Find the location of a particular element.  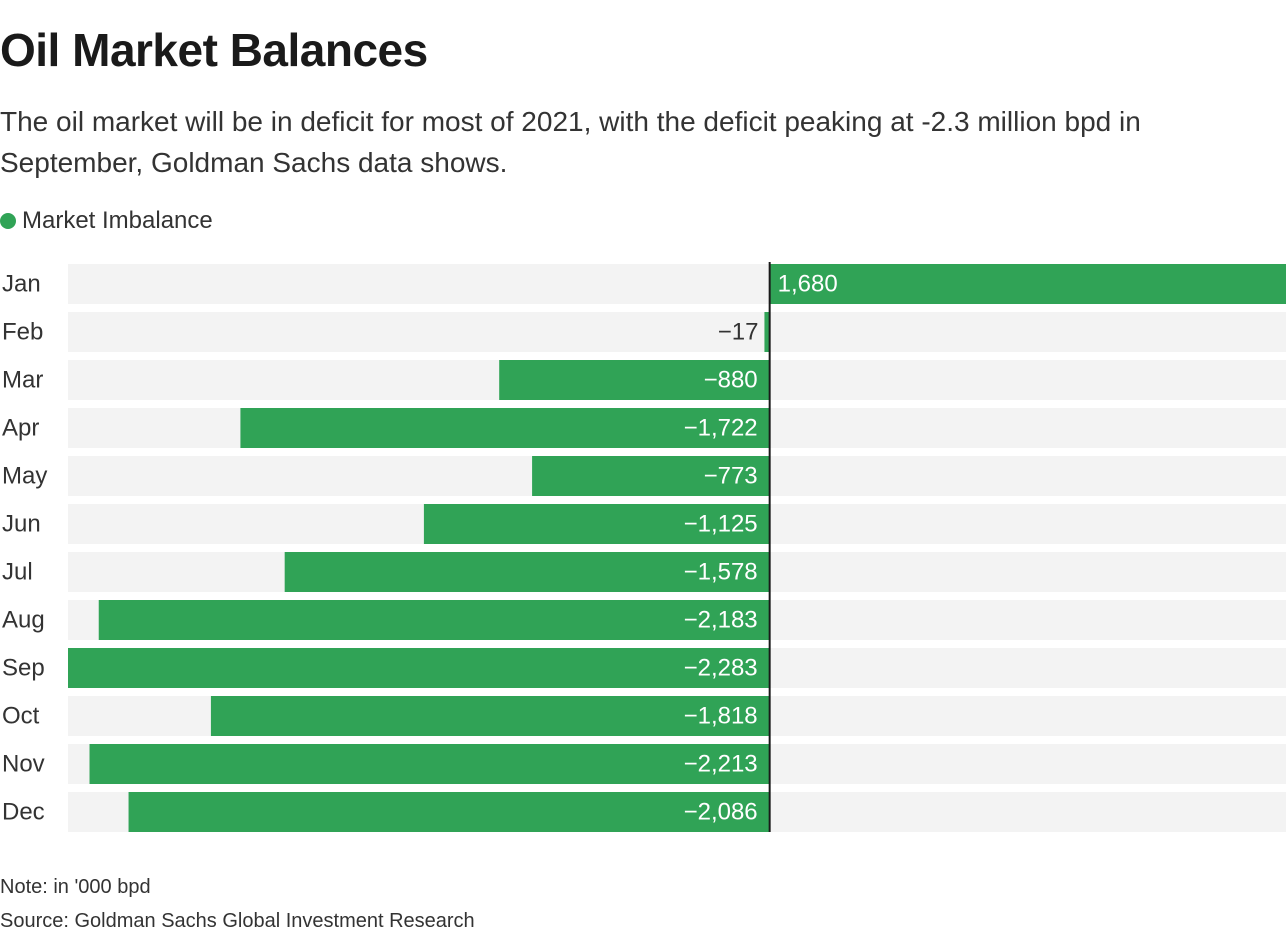

value-label: −1,818 is located at coordinates (721, 716).